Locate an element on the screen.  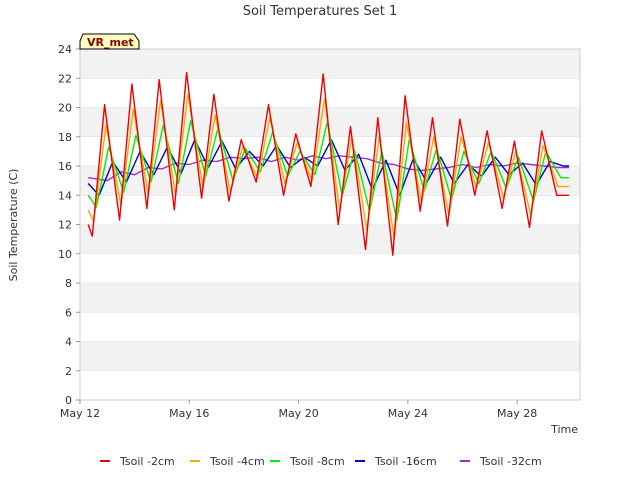
legend-label: Tsoil -4cm is located at coordinates (237, 461).